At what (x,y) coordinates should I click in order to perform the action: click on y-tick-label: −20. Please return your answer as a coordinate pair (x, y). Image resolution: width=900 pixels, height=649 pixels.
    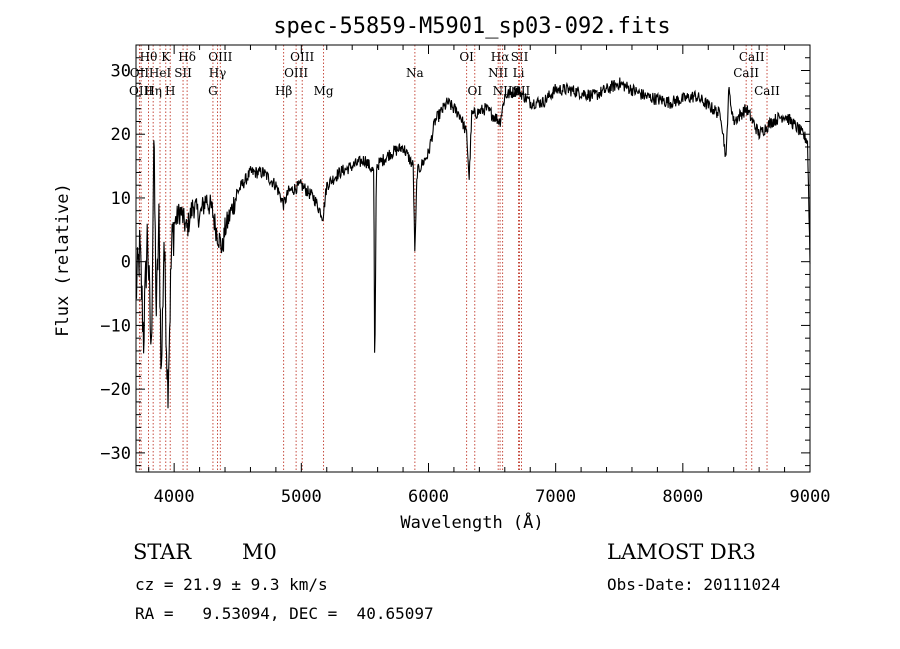
    Looking at the image, I should click on (115, 390).